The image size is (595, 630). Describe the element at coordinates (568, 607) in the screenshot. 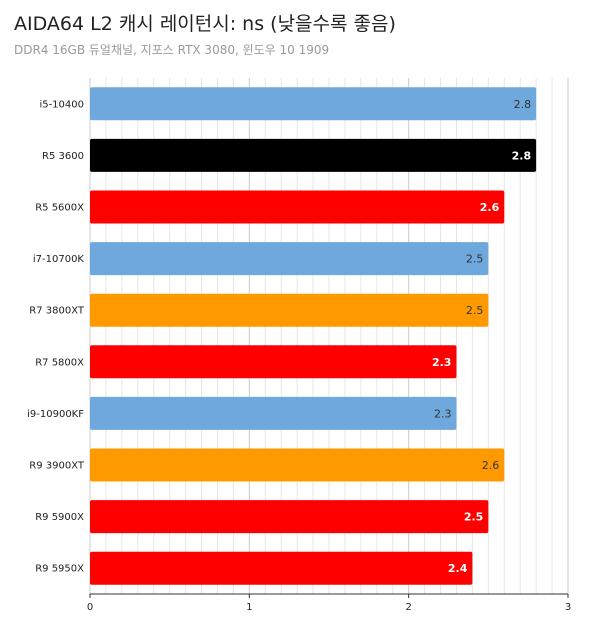

I see `x-tick-label: 3` at that location.